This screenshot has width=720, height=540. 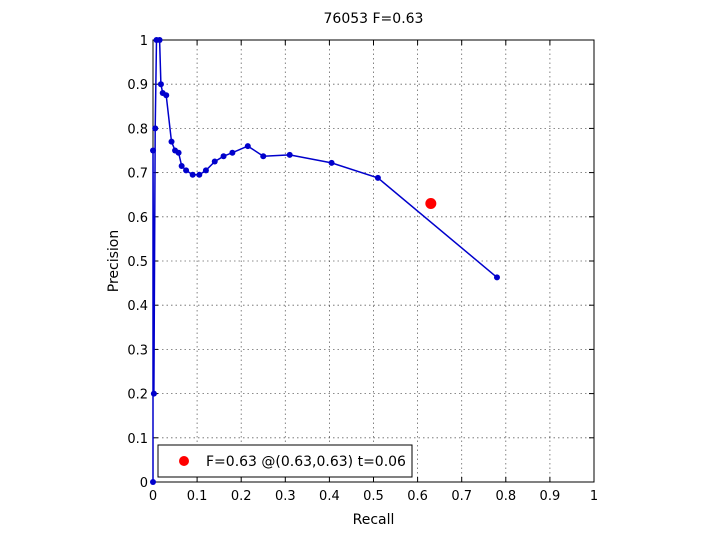 What do you see at coordinates (137, 218) in the screenshot?
I see `y-tick-label: 0.6` at bounding box center [137, 218].